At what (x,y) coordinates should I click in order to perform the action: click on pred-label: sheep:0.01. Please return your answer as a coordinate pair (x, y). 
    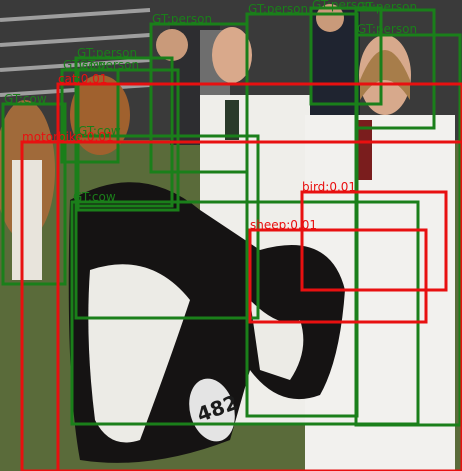
    Looking at the image, I should click on (283, 225).